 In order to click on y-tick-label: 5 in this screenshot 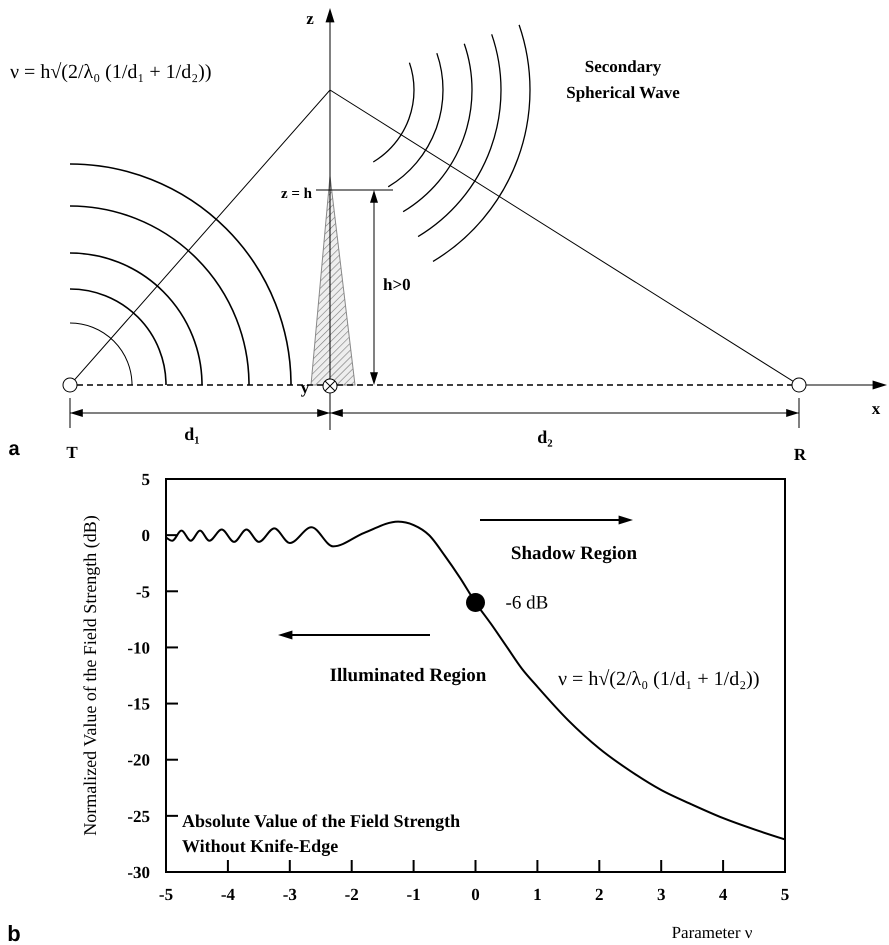, I will do `click(146, 479)`.